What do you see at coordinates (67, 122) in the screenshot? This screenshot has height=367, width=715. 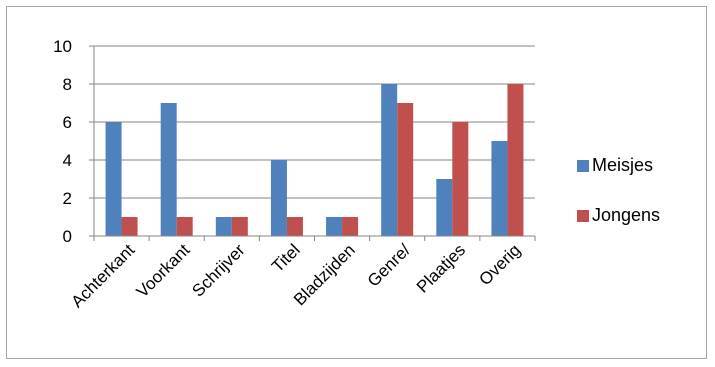 I see `y-tick-label: 6` at bounding box center [67, 122].